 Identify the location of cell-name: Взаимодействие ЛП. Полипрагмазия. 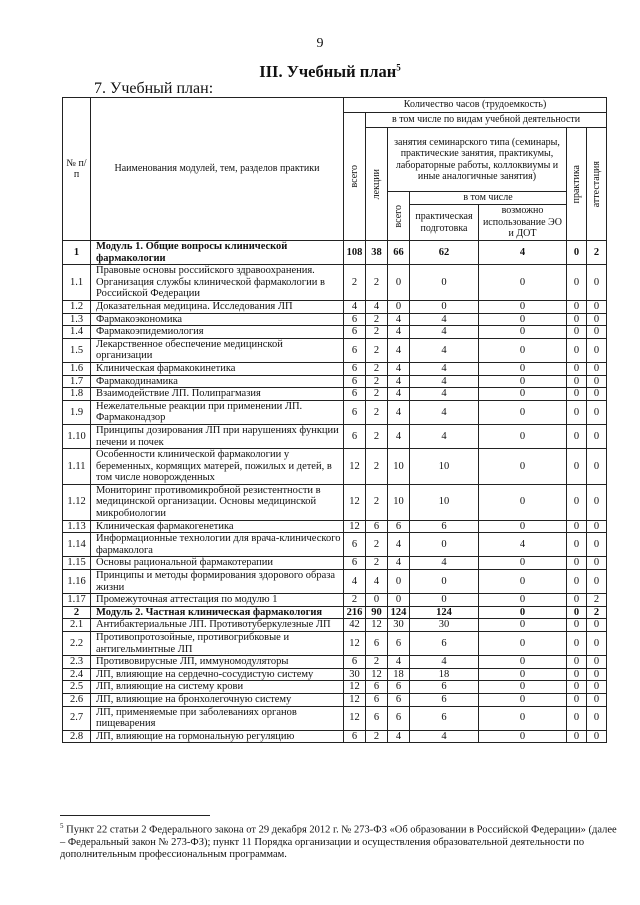
(217, 394).